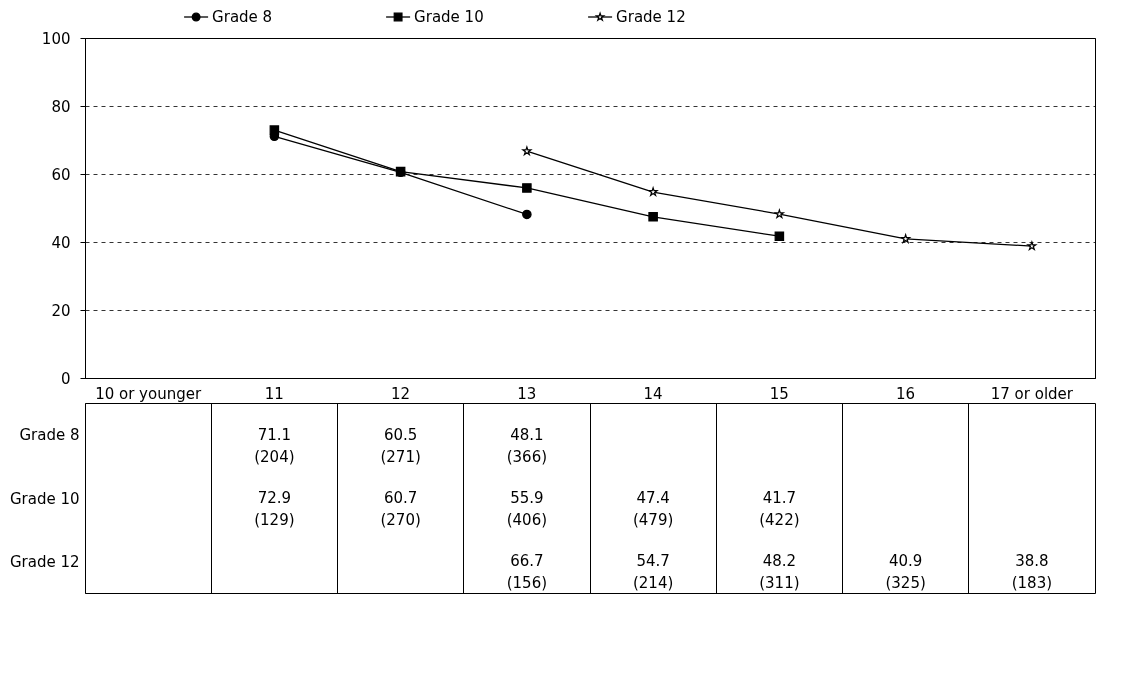 The height and width of the screenshot is (698, 1141). What do you see at coordinates (401, 393) in the screenshot?
I see `x-tick-label: 12` at bounding box center [401, 393].